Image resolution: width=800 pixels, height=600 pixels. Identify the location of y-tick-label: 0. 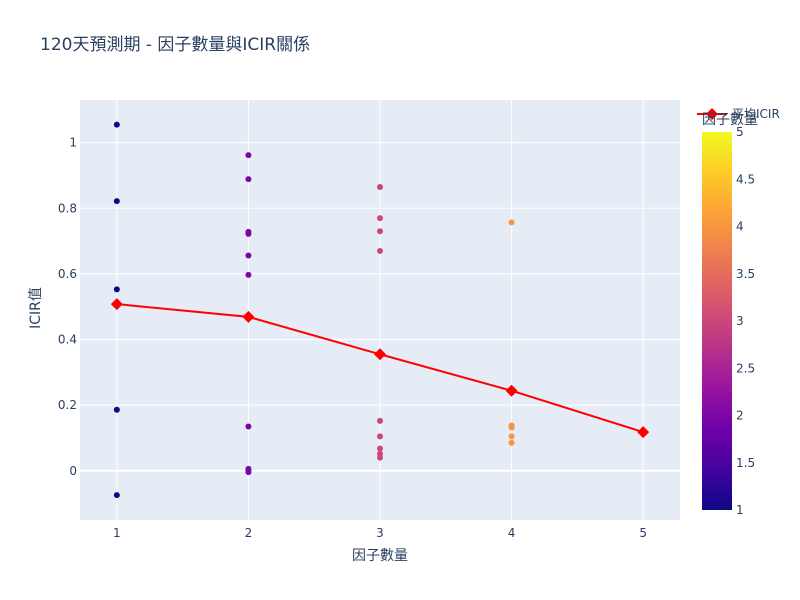
(73, 471).